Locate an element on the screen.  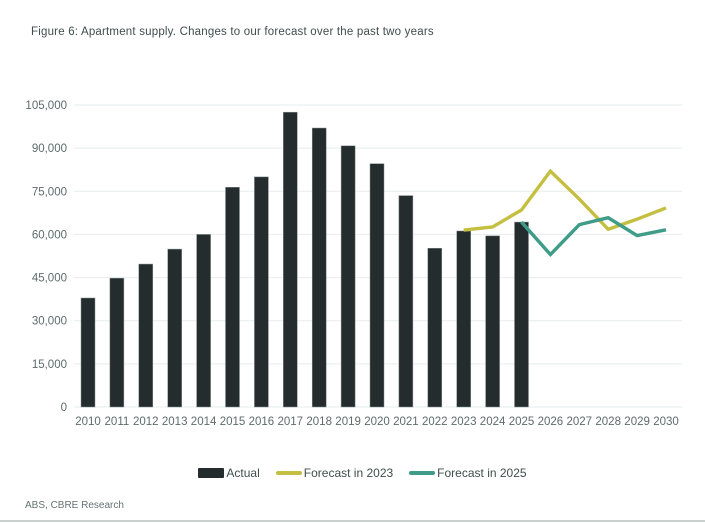
y-axis-tick-label: 75,000 is located at coordinates (49, 192).